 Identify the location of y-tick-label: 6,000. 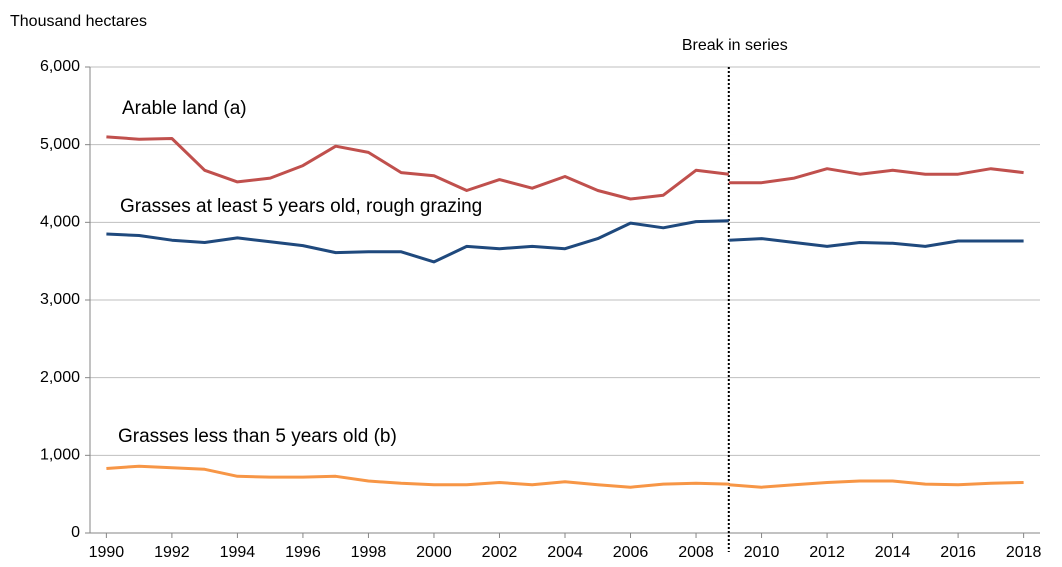
(60, 66).